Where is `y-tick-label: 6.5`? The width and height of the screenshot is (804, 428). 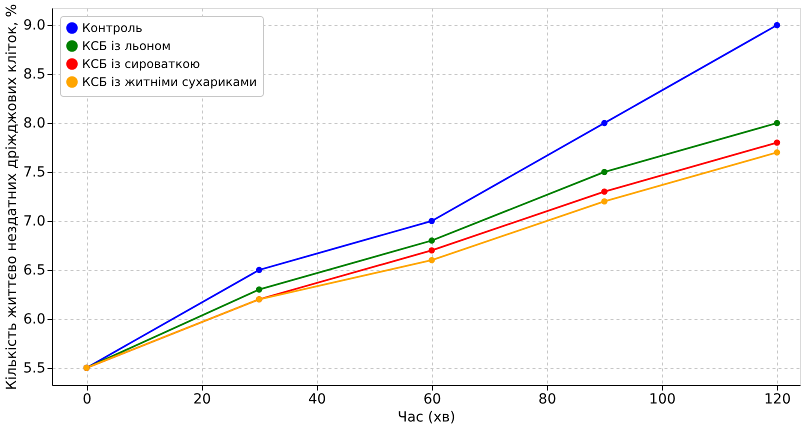
y-tick-label: 6.5 is located at coordinates (34, 270).